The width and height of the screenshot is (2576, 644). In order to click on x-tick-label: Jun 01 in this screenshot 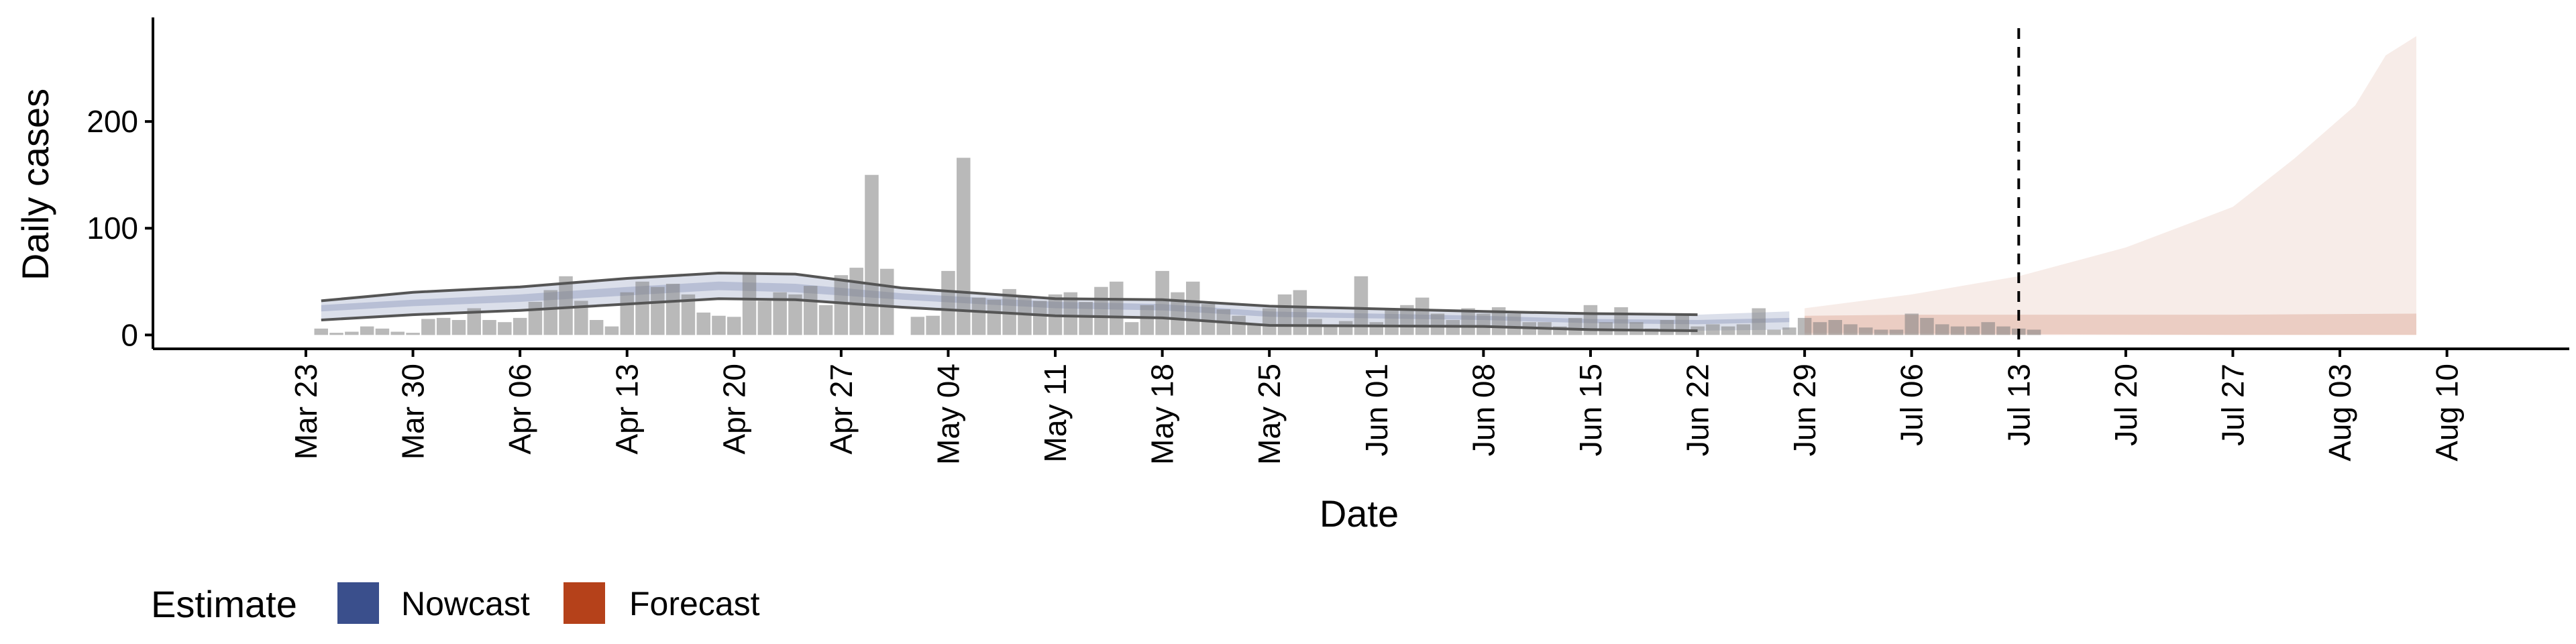, I will do `click(1376, 410)`.